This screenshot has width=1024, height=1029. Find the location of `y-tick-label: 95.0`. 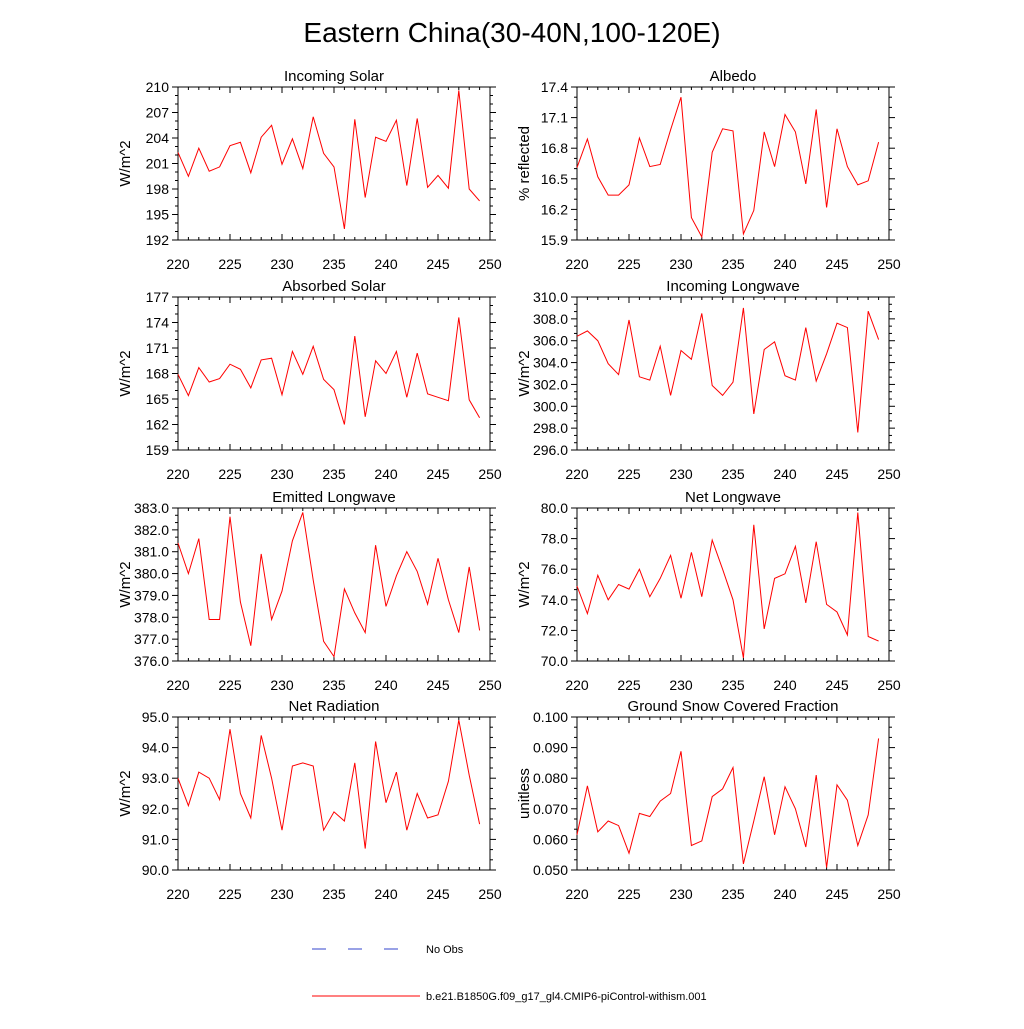

y-tick-label: 95.0 is located at coordinates (155, 717).